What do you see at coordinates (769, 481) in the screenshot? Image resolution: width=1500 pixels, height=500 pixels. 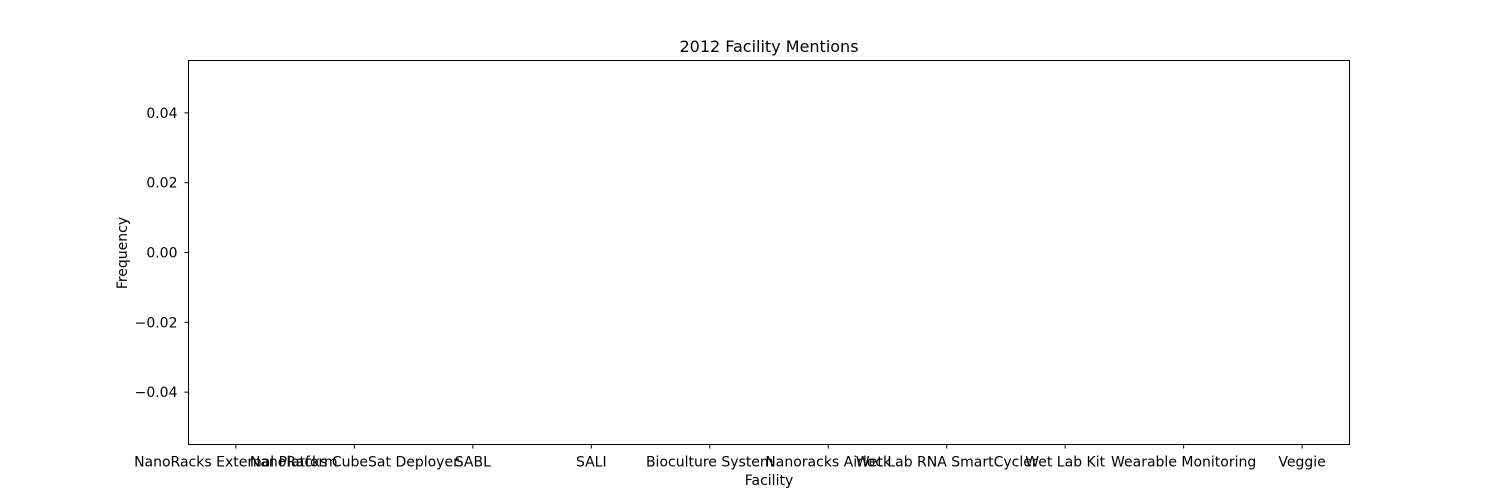 I see `x-axis-label: Facility` at bounding box center [769, 481].